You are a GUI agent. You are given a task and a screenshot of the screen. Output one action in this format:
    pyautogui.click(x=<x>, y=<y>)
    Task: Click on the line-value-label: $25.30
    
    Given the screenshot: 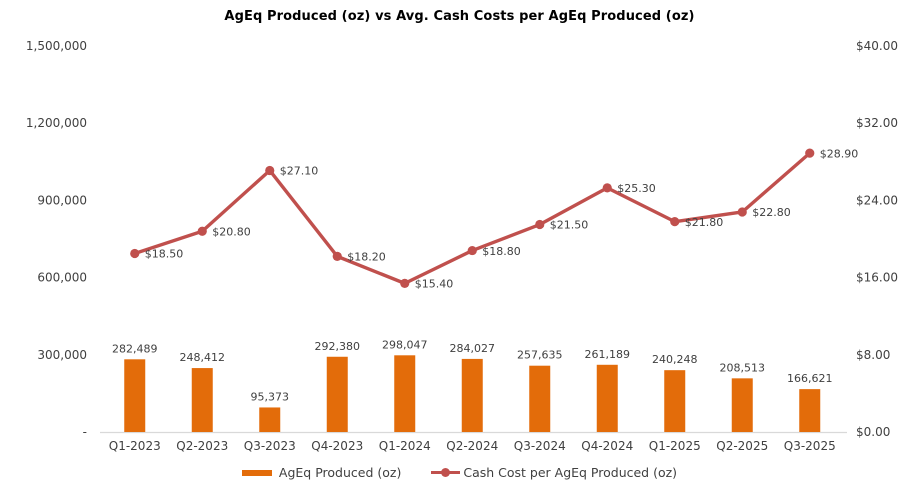 What is the action you would take?
    pyautogui.click(x=636, y=188)
    